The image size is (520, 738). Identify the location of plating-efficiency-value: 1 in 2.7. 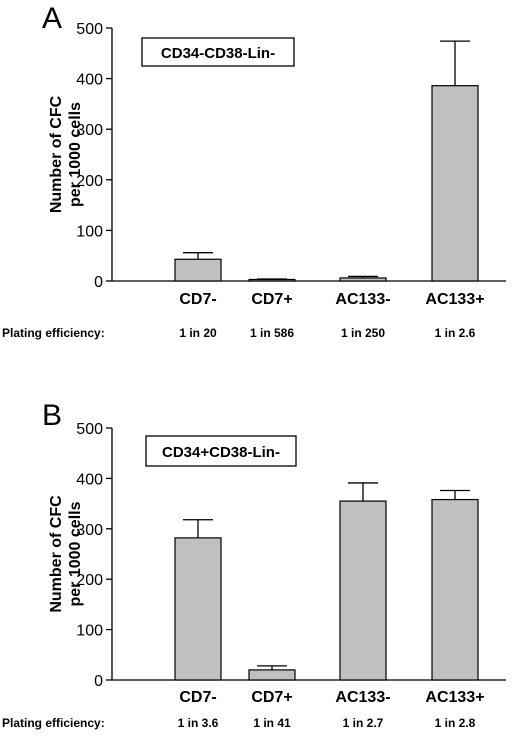
(363, 723).